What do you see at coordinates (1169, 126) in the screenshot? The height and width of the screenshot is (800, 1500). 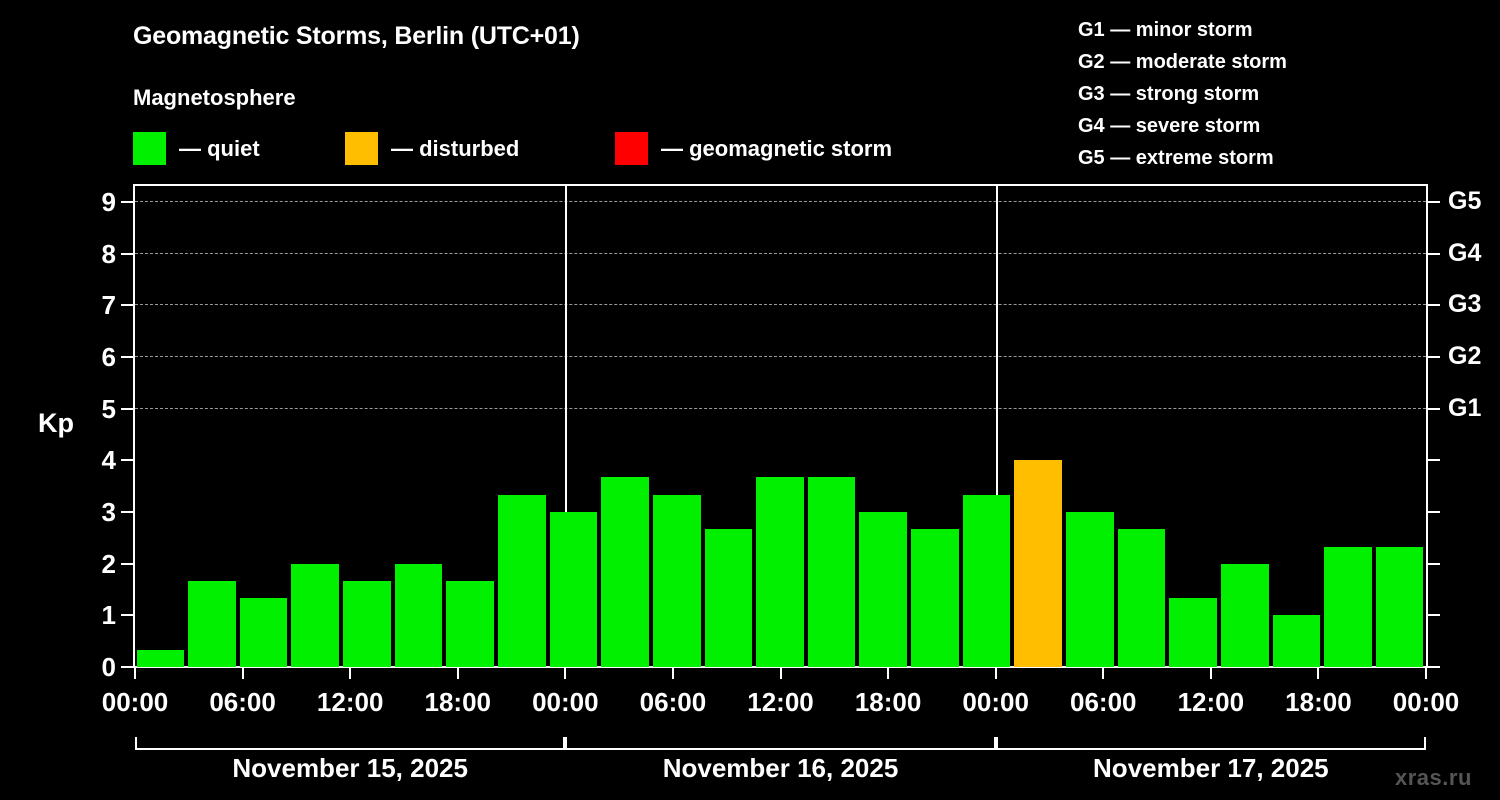 I see `g-legend-row-4: G4 — severe storm` at bounding box center [1169, 126].